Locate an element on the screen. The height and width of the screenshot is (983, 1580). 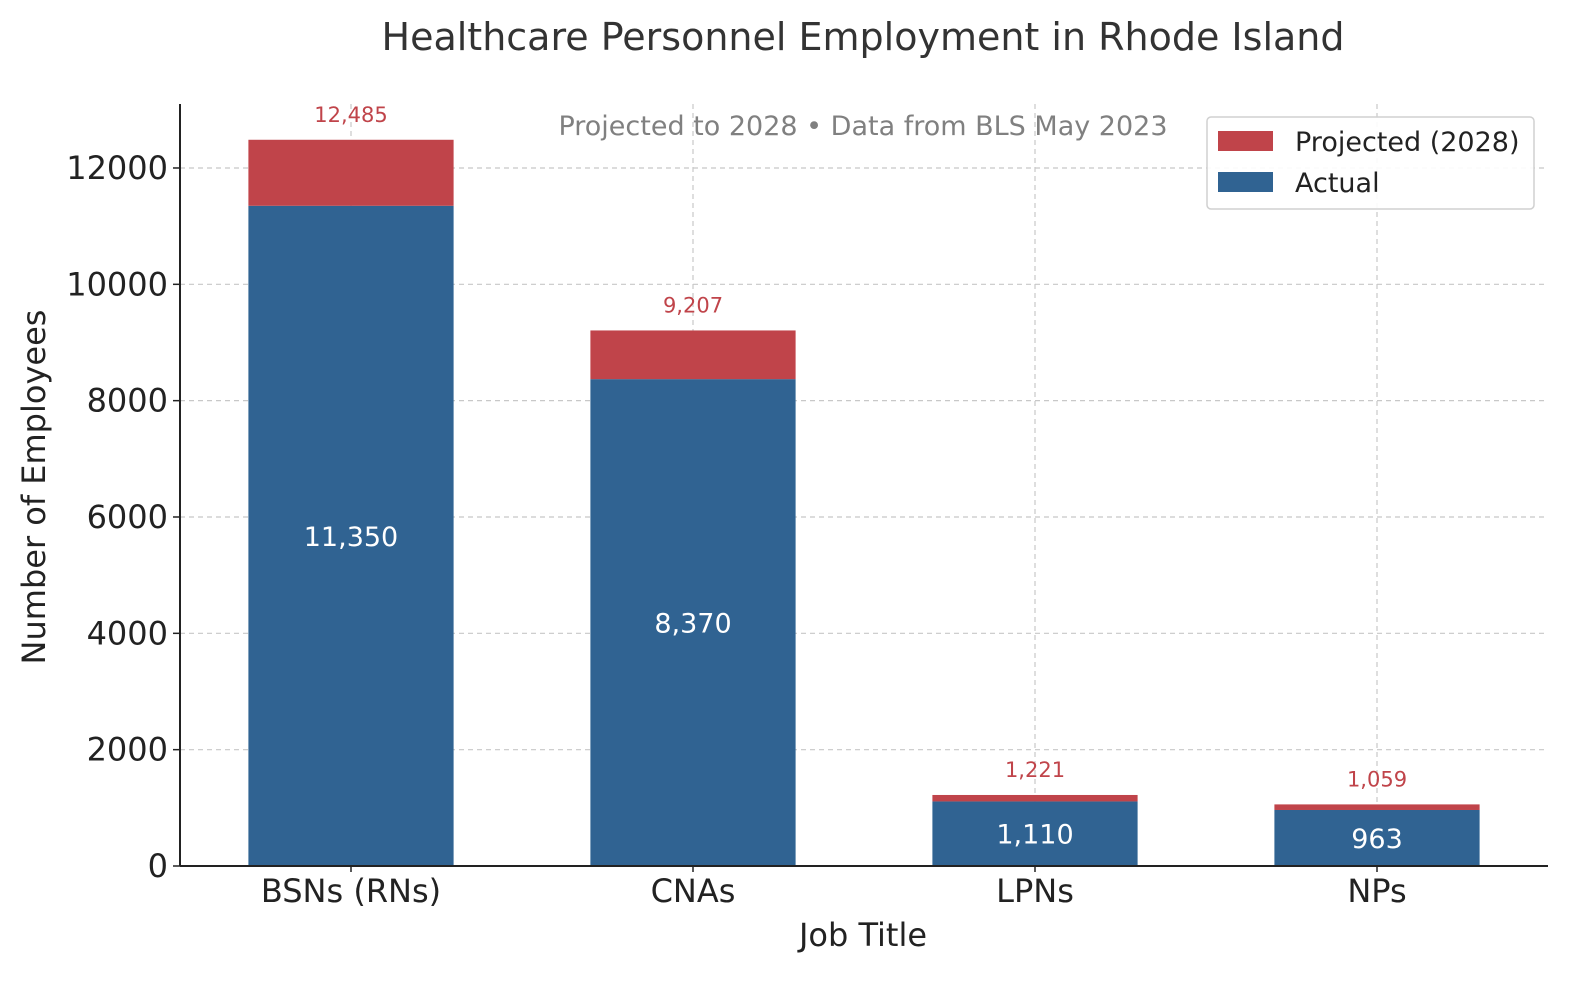
x-tick-label-1: CNAs is located at coordinates (693, 891).